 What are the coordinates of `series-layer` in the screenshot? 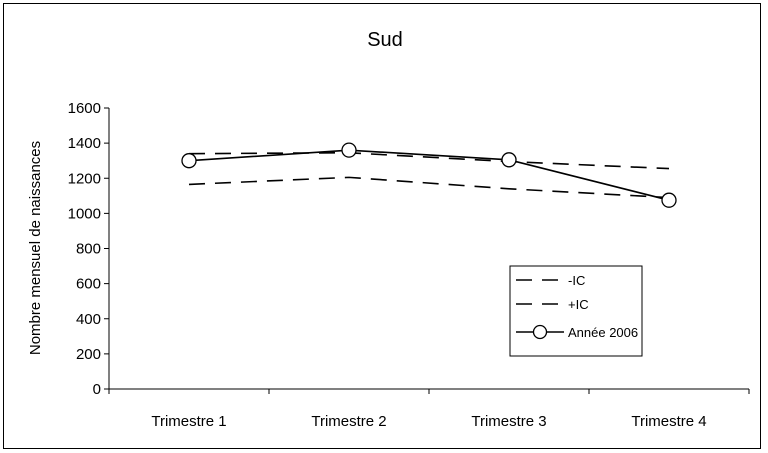 It's located at (429, 175).